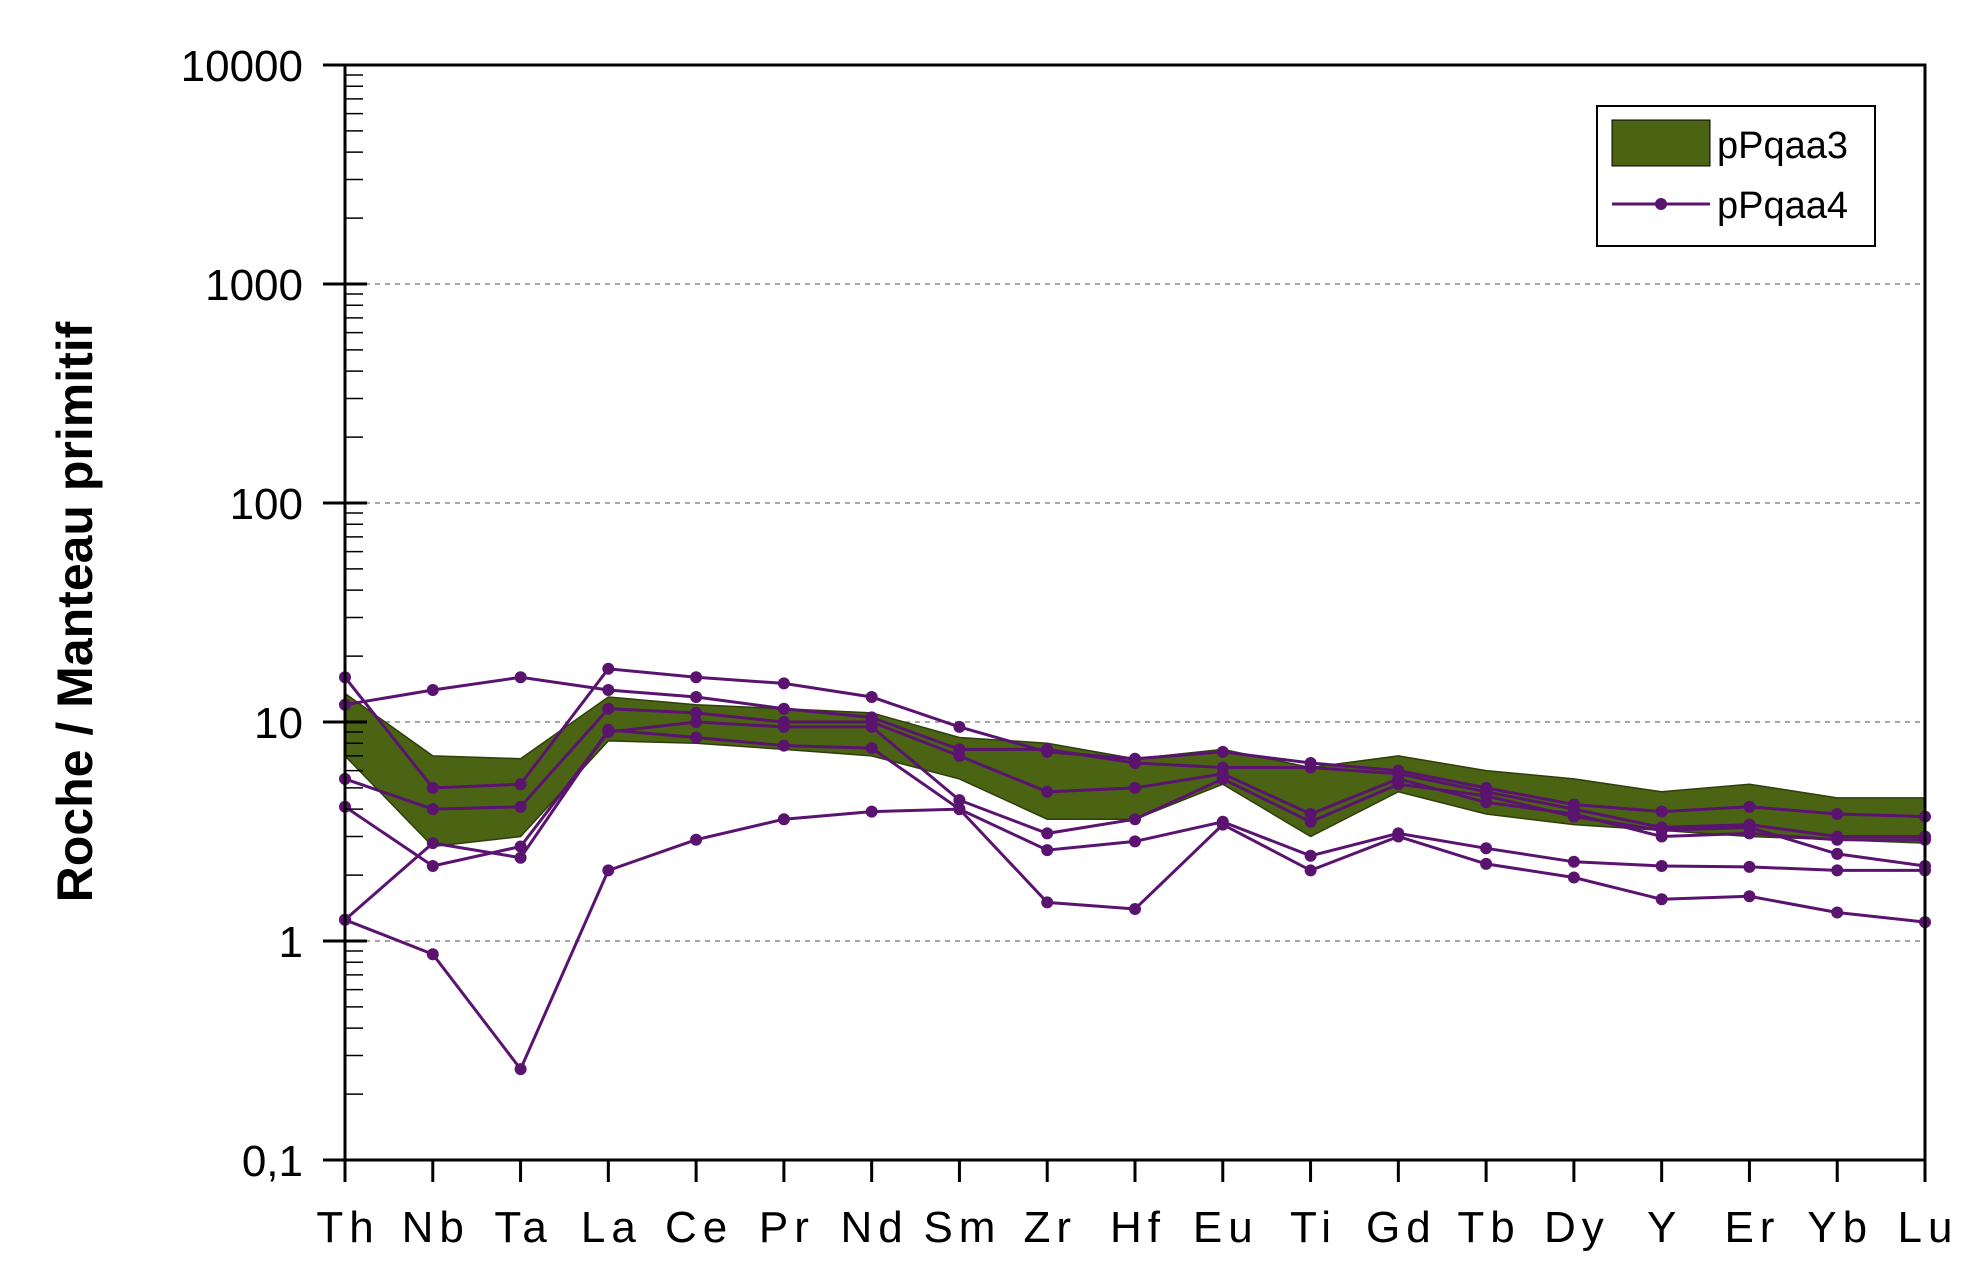 The height and width of the screenshot is (1288, 1966). Describe the element at coordinates (696, 677) in the screenshot. I see `point-pPqaa4-1-Ce` at that location.